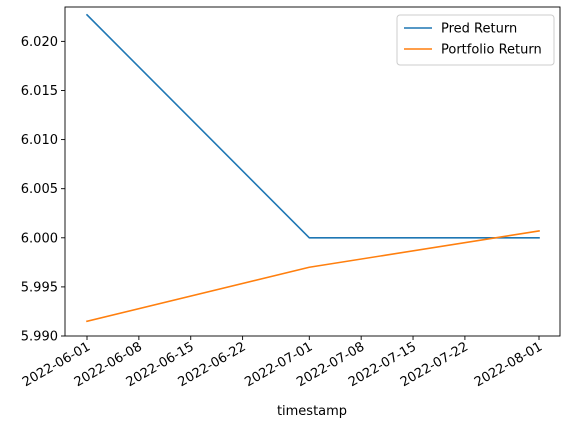 The image size is (571, 428). Describe the element at coordinates (39, 238) in the screenshot. I see `y-tick-label: 6.000` at that location.